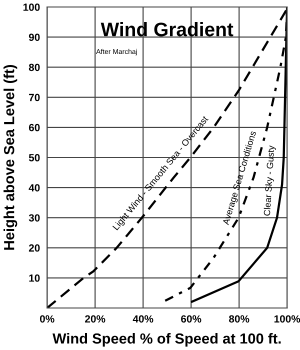 This screenshot has height=350, width=300. What do you see at coordinates (47, 319) in the screenshot?
I see `x-tick-label: 0%` at bounding box center [47, 319].